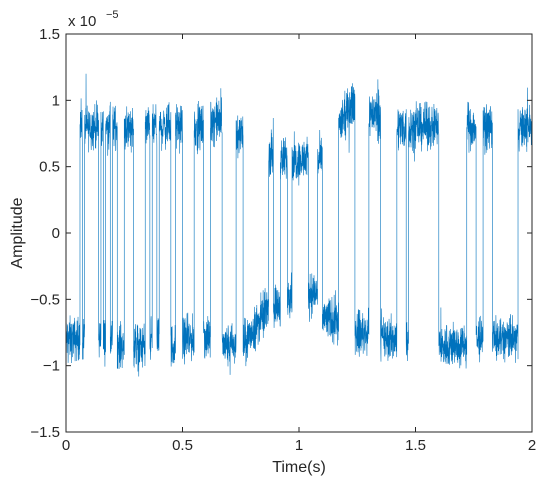  Describe the element at coordinates (49, 167) in the screenshot. I see `y-tick-label: 0.5` at that location.